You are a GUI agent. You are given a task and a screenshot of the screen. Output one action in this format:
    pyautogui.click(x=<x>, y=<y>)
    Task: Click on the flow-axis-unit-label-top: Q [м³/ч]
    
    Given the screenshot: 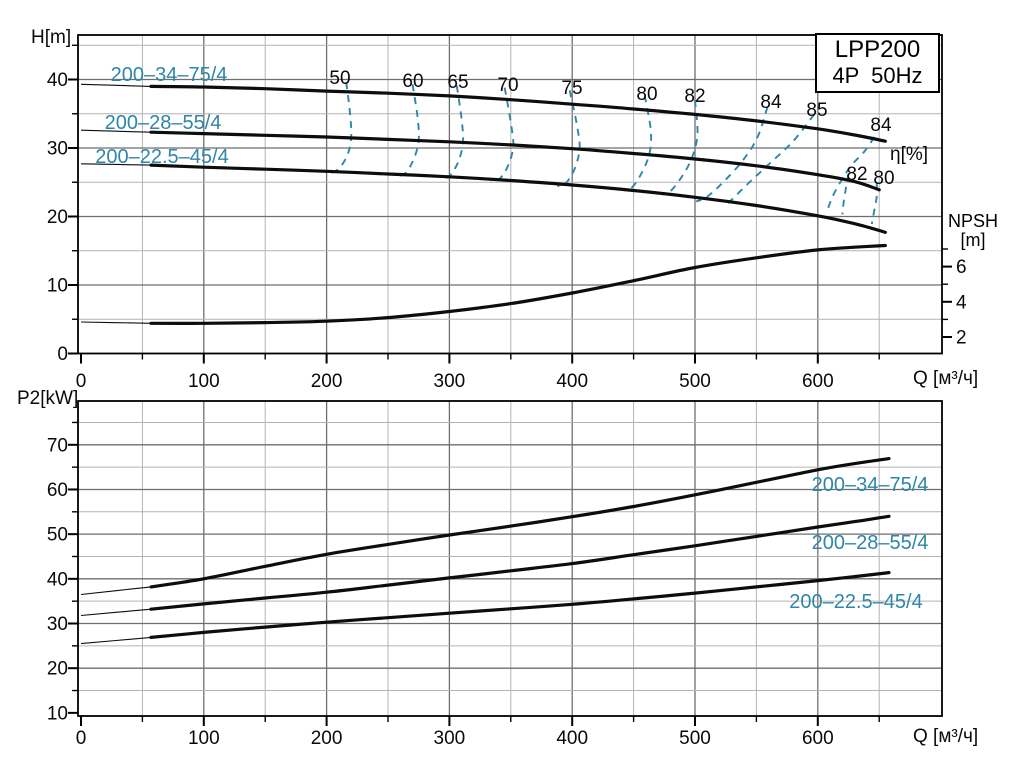 What is the action you would take?
    pyautogui.click(x=946, y=378)
    